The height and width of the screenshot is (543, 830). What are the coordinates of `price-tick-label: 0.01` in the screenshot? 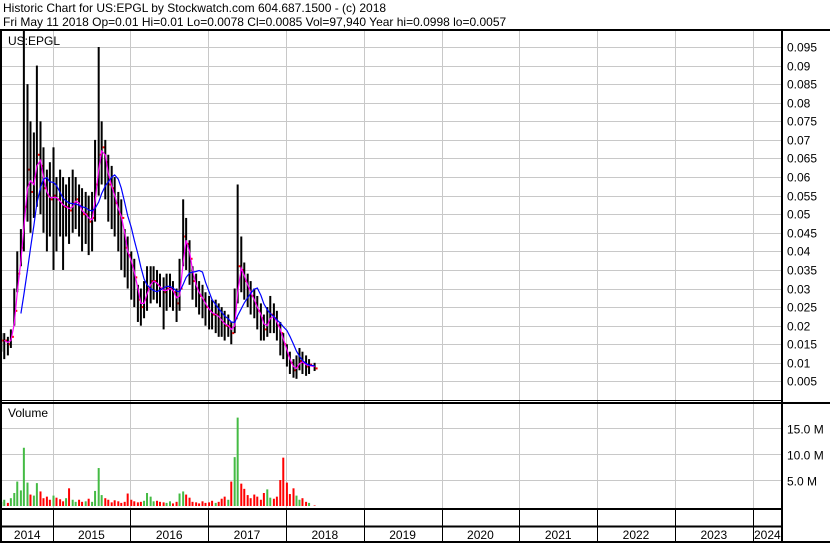 It's located at (799, 364).